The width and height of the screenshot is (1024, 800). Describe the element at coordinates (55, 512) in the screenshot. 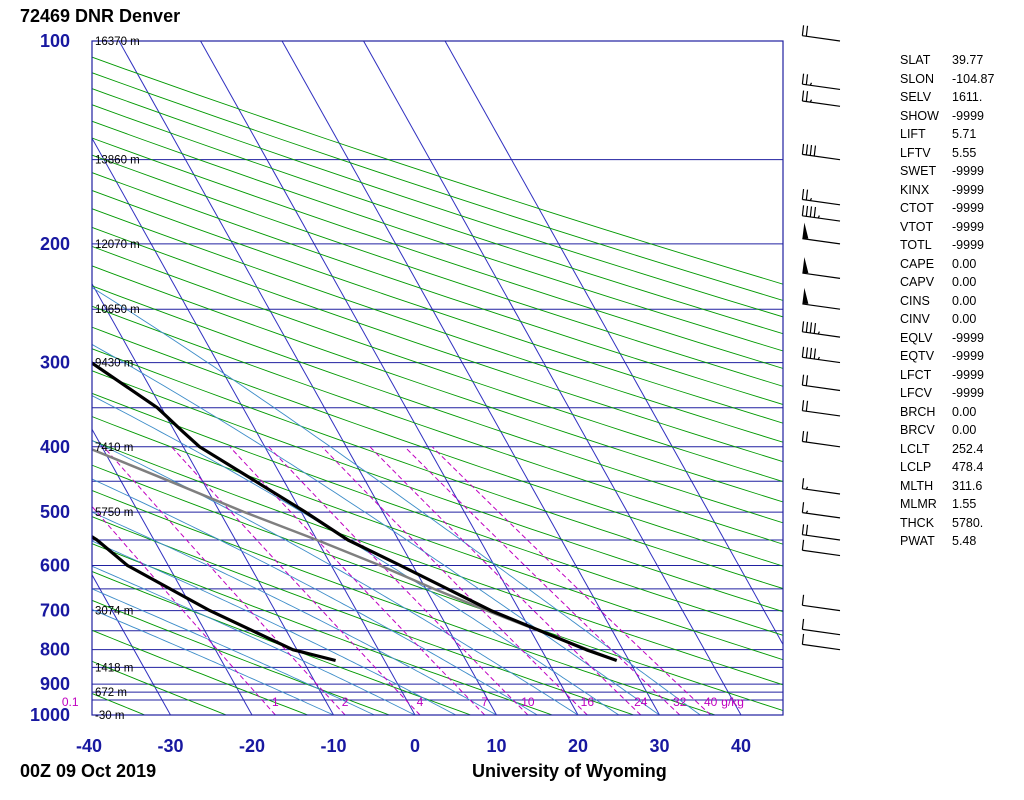

I see `pressure-tick-label: 500` at that location.